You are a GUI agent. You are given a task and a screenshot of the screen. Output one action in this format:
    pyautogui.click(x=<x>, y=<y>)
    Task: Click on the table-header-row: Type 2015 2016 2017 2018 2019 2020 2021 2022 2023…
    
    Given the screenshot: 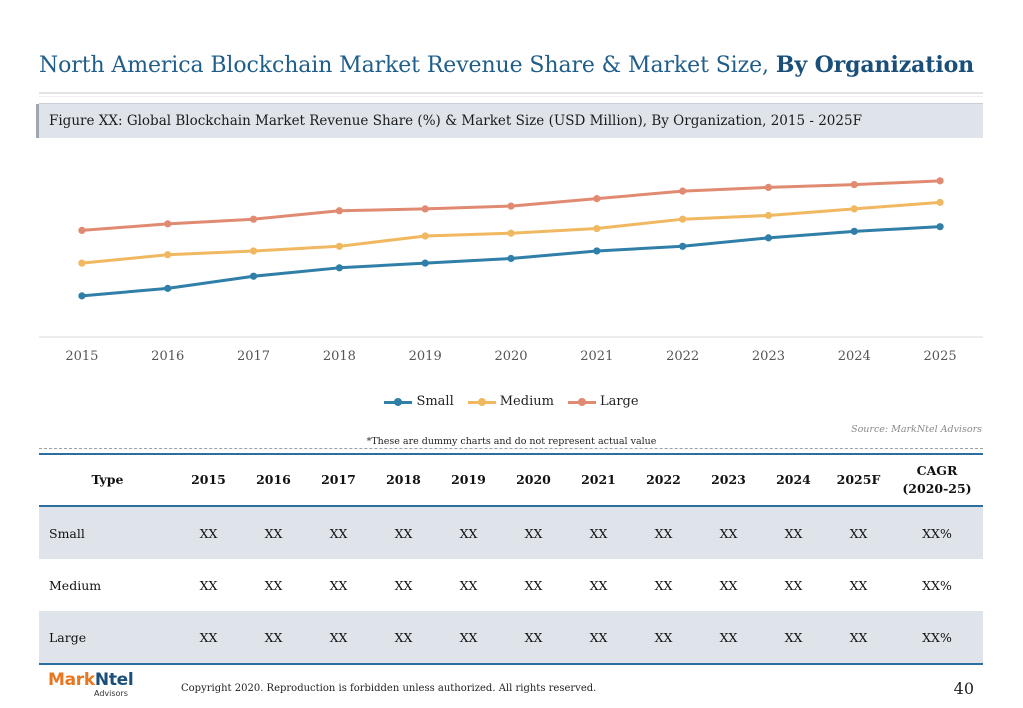 What is the action you would take?
    pyautogui.click(x=511, y=480)
    